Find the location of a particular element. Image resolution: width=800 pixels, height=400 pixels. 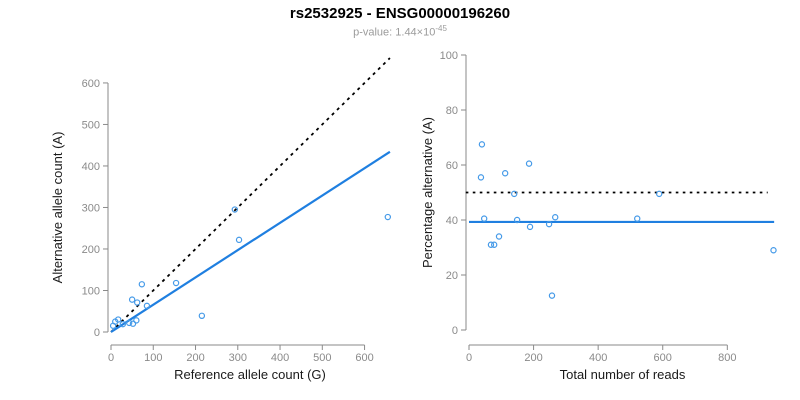

y-tick-label: 40 is located at coordinates (452, 221).